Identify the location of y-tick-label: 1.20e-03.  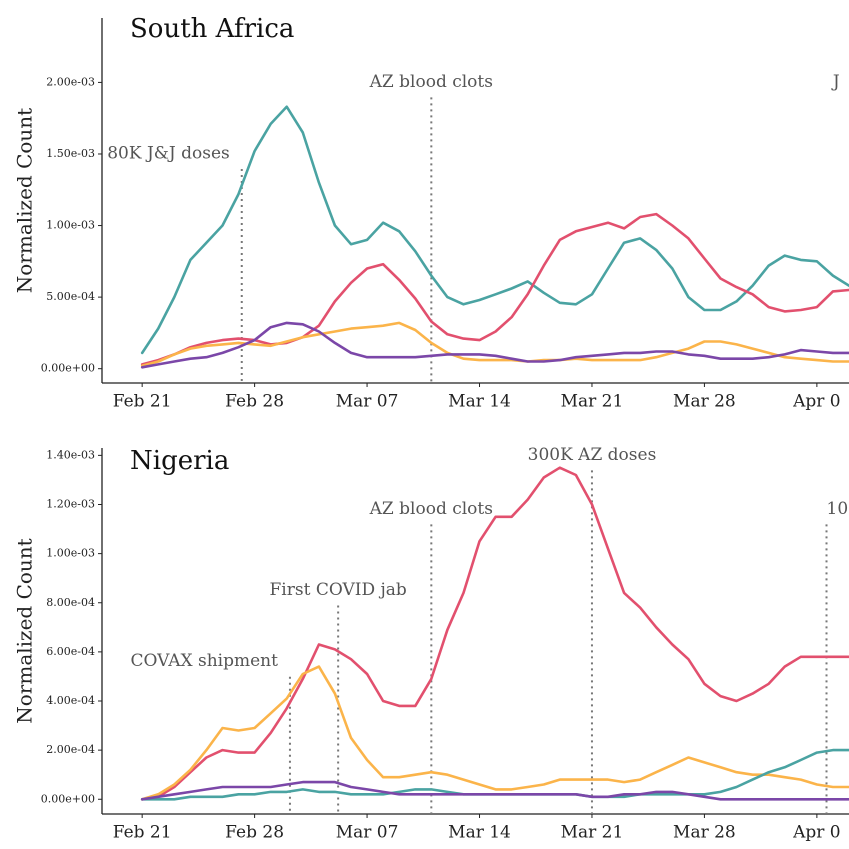
(70, 503).